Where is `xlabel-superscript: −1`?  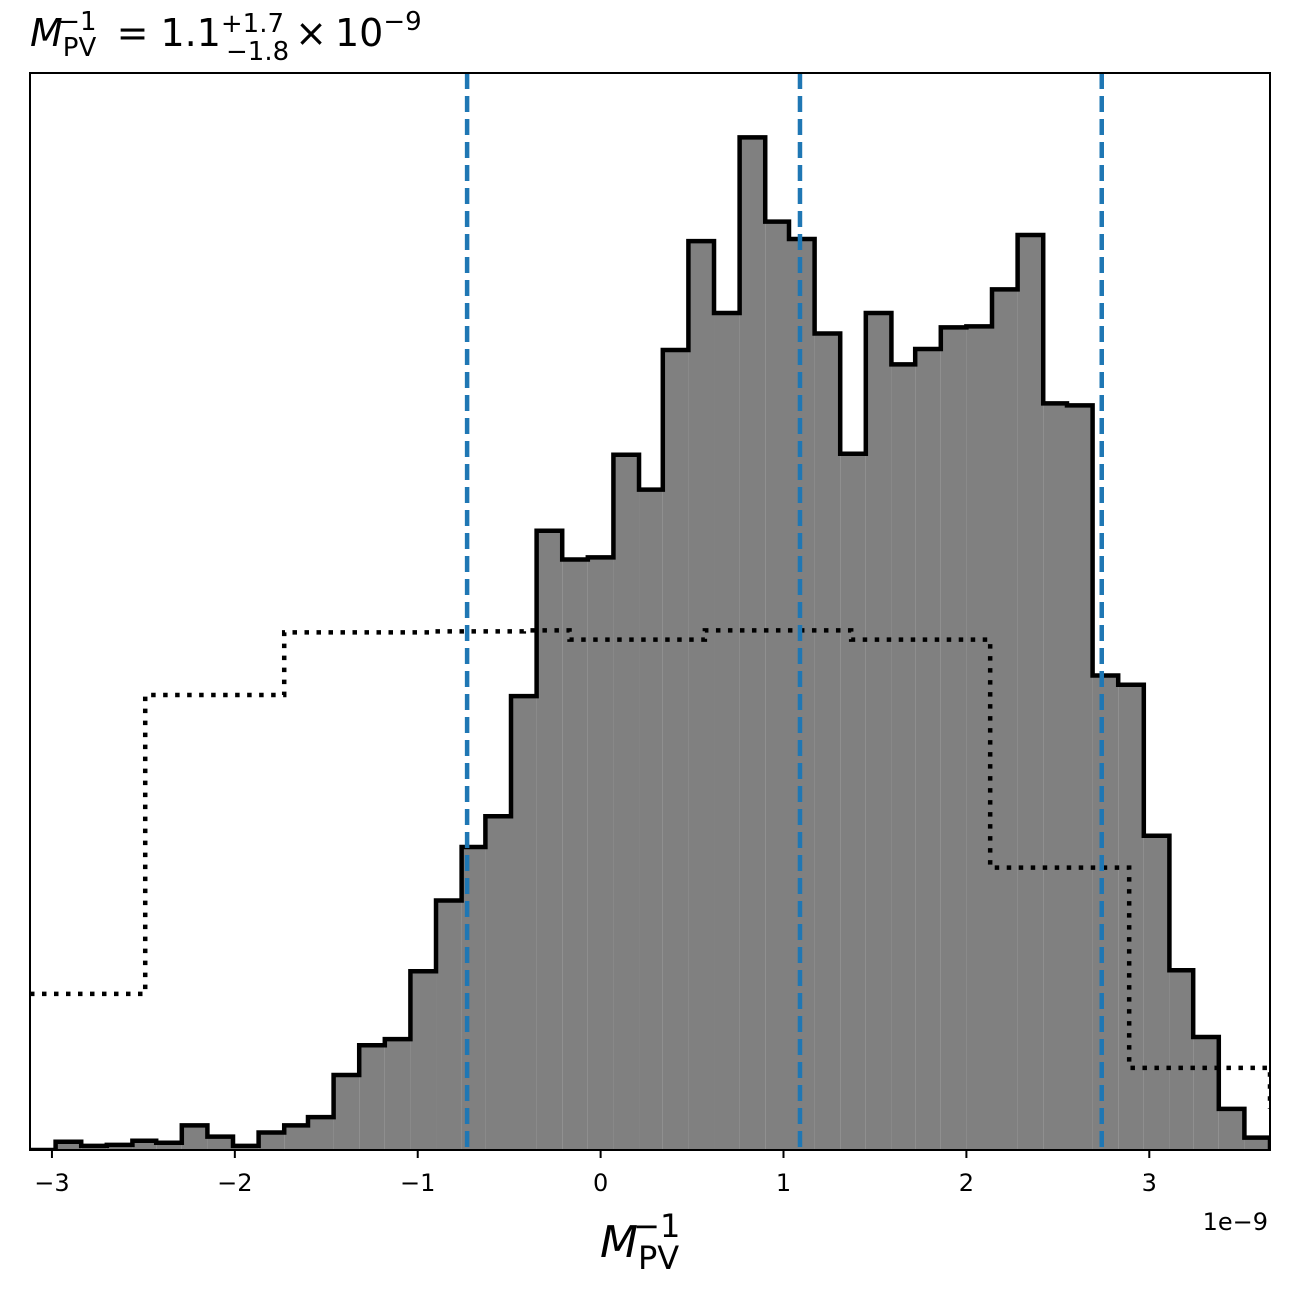 xlabel-superscript: −1 is located at coordinates (656, 1226).